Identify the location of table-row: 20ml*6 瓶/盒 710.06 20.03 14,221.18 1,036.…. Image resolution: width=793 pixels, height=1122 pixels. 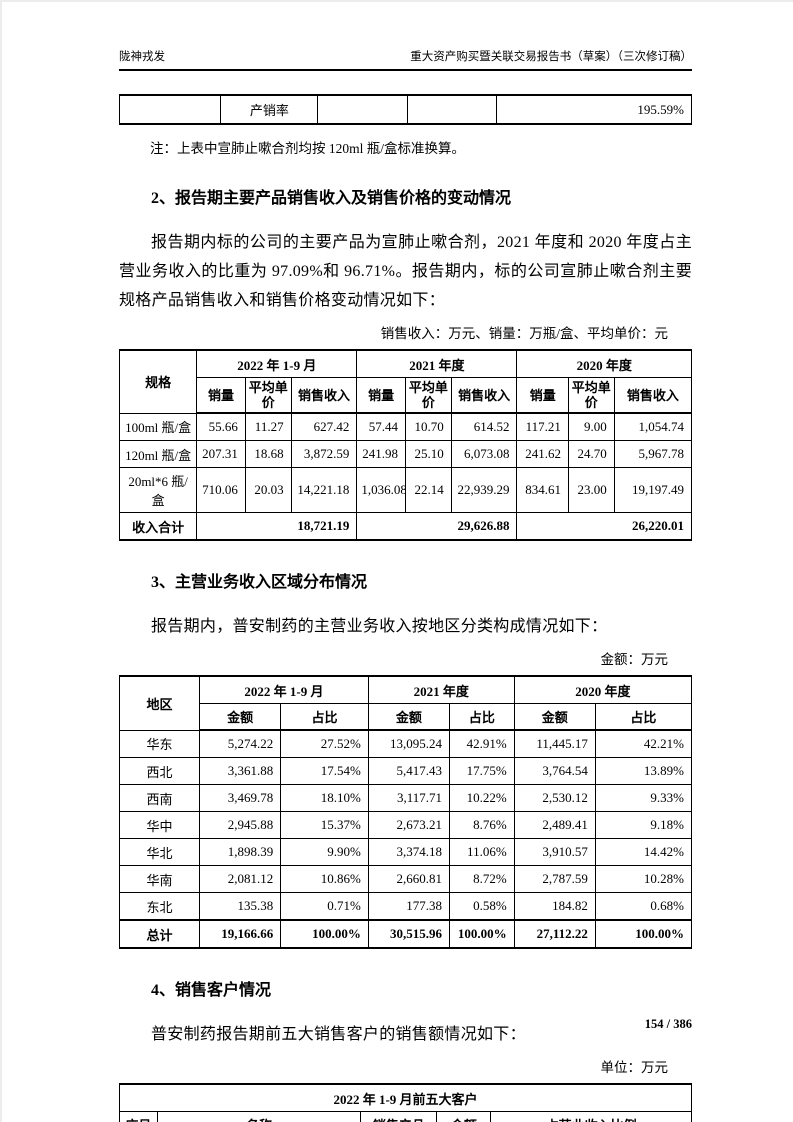
(405, 490).